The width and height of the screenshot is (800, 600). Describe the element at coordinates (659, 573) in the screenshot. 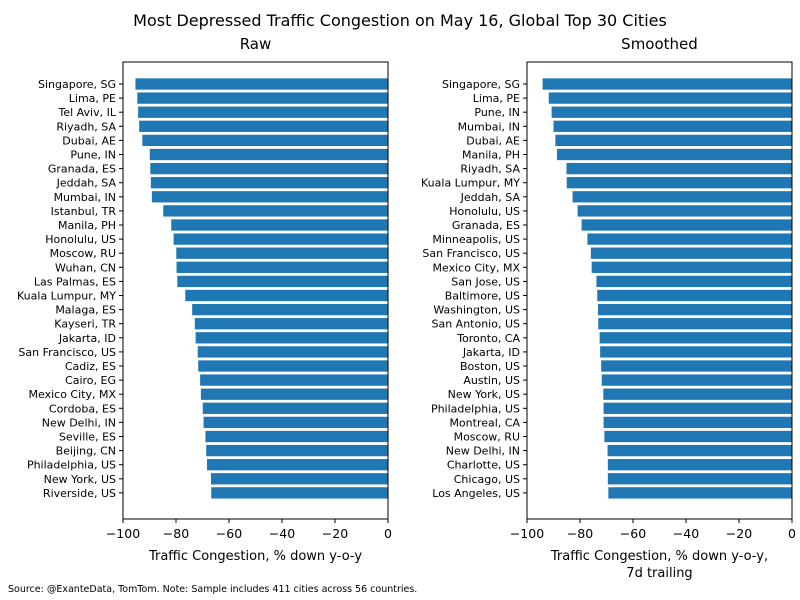

I see `x-axis-label: 7d trailing` at that location.